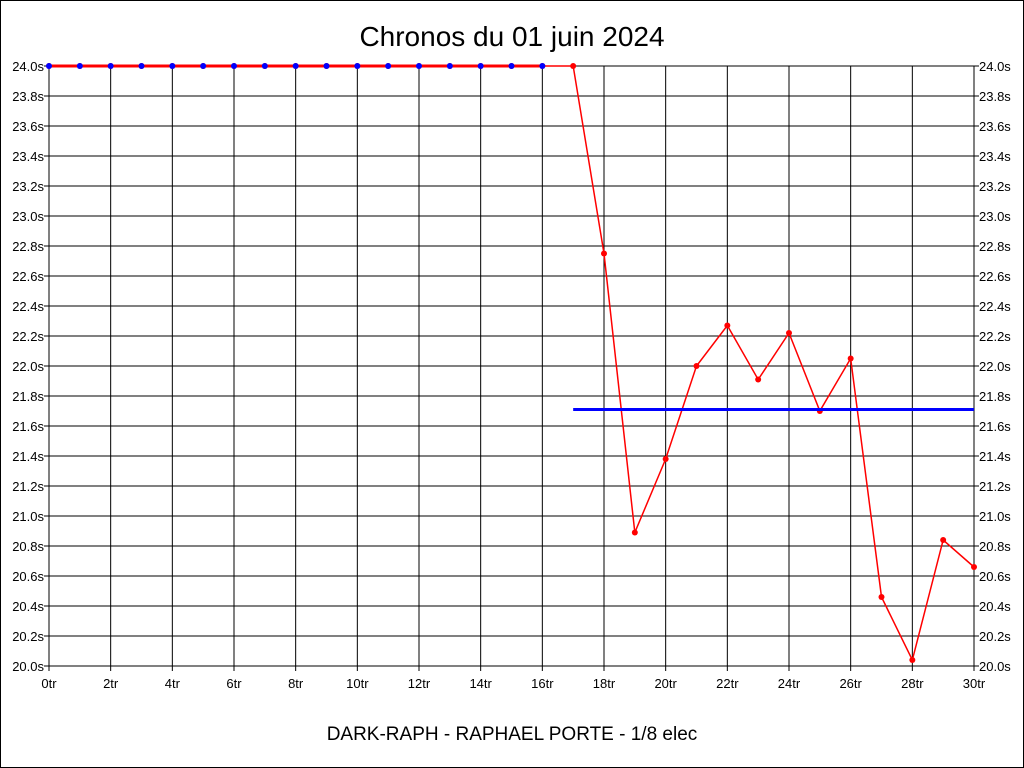 The width and height of the screenshot is (1024, 768). What do you see at coordinates (995, 546) in the screenshot?
I see `y-tick-label-right: 20.8s` at bounding box center [995, 546].